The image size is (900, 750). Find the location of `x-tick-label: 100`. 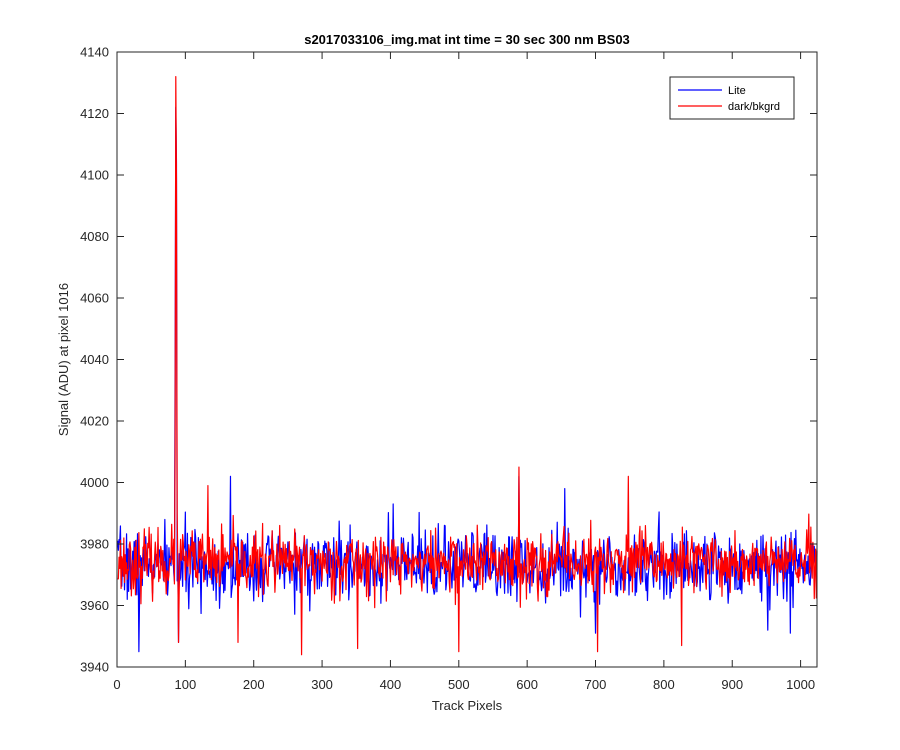

x-tick-label: 100 is located at coordinates (186, 684).